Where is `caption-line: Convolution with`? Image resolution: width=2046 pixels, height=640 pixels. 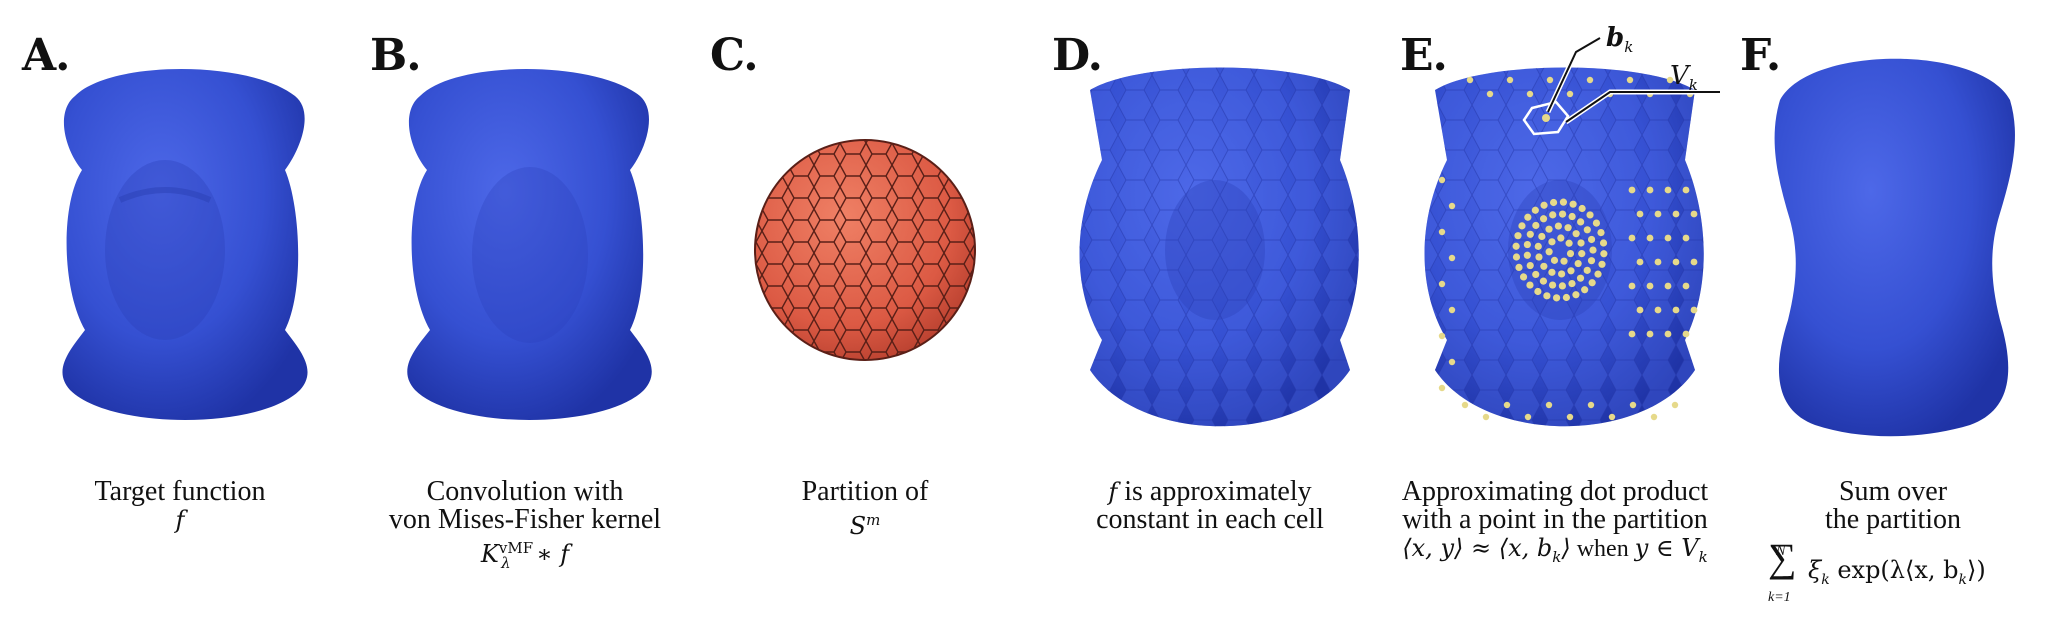
caption-line: Convolution with is located at coordinates (525, 491).